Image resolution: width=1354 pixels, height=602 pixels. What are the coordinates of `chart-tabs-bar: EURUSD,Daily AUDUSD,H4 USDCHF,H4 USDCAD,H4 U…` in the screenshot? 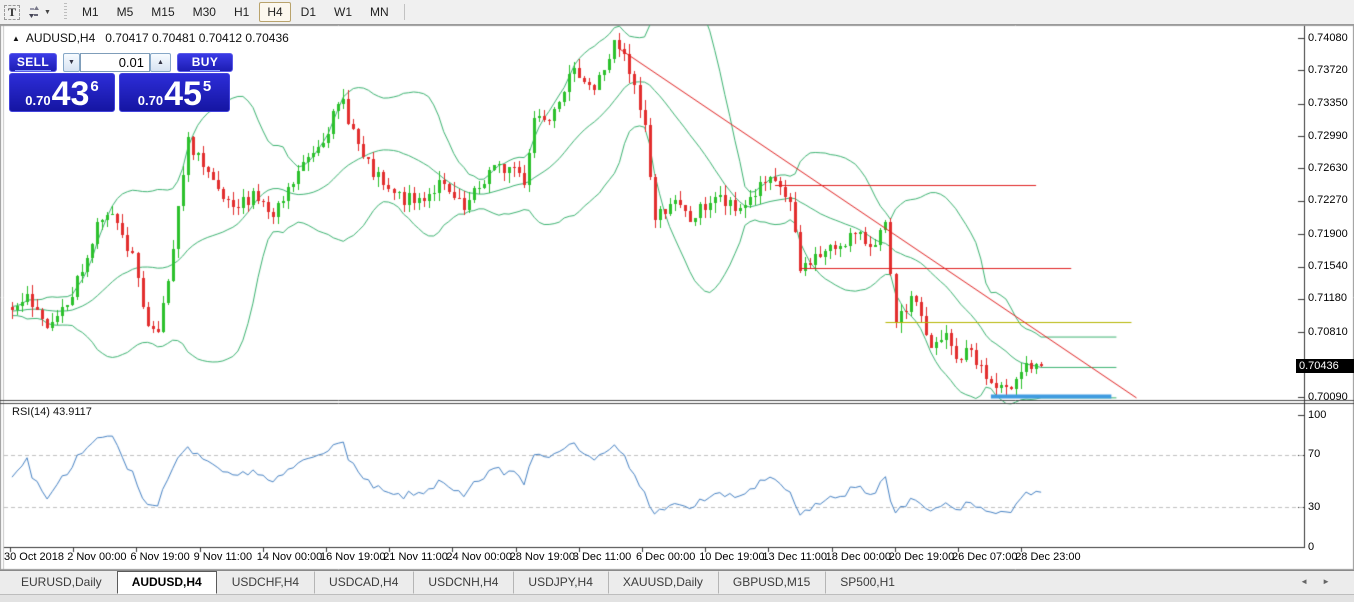 It's located at (677, 586).